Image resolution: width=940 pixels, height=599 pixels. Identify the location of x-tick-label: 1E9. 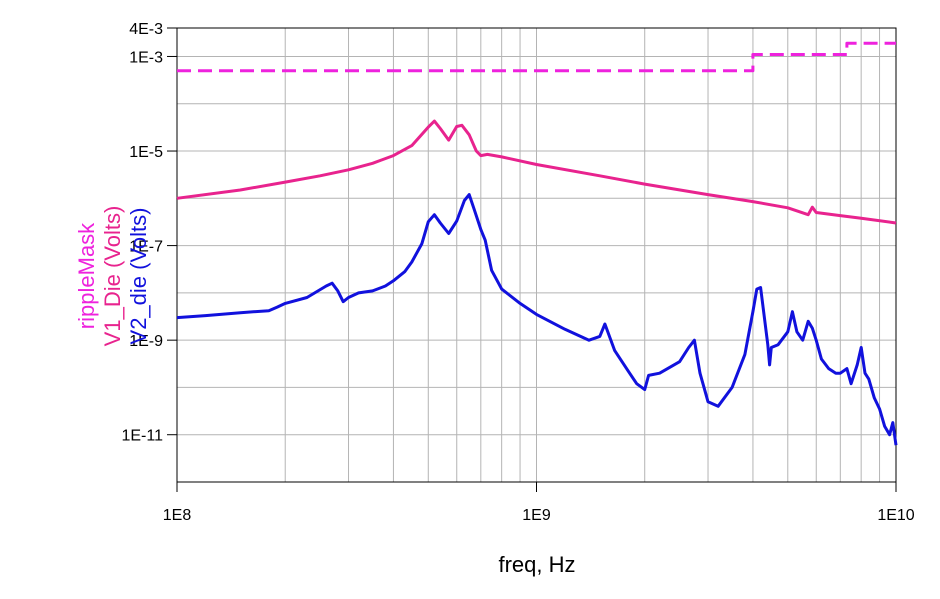
(536, 515).